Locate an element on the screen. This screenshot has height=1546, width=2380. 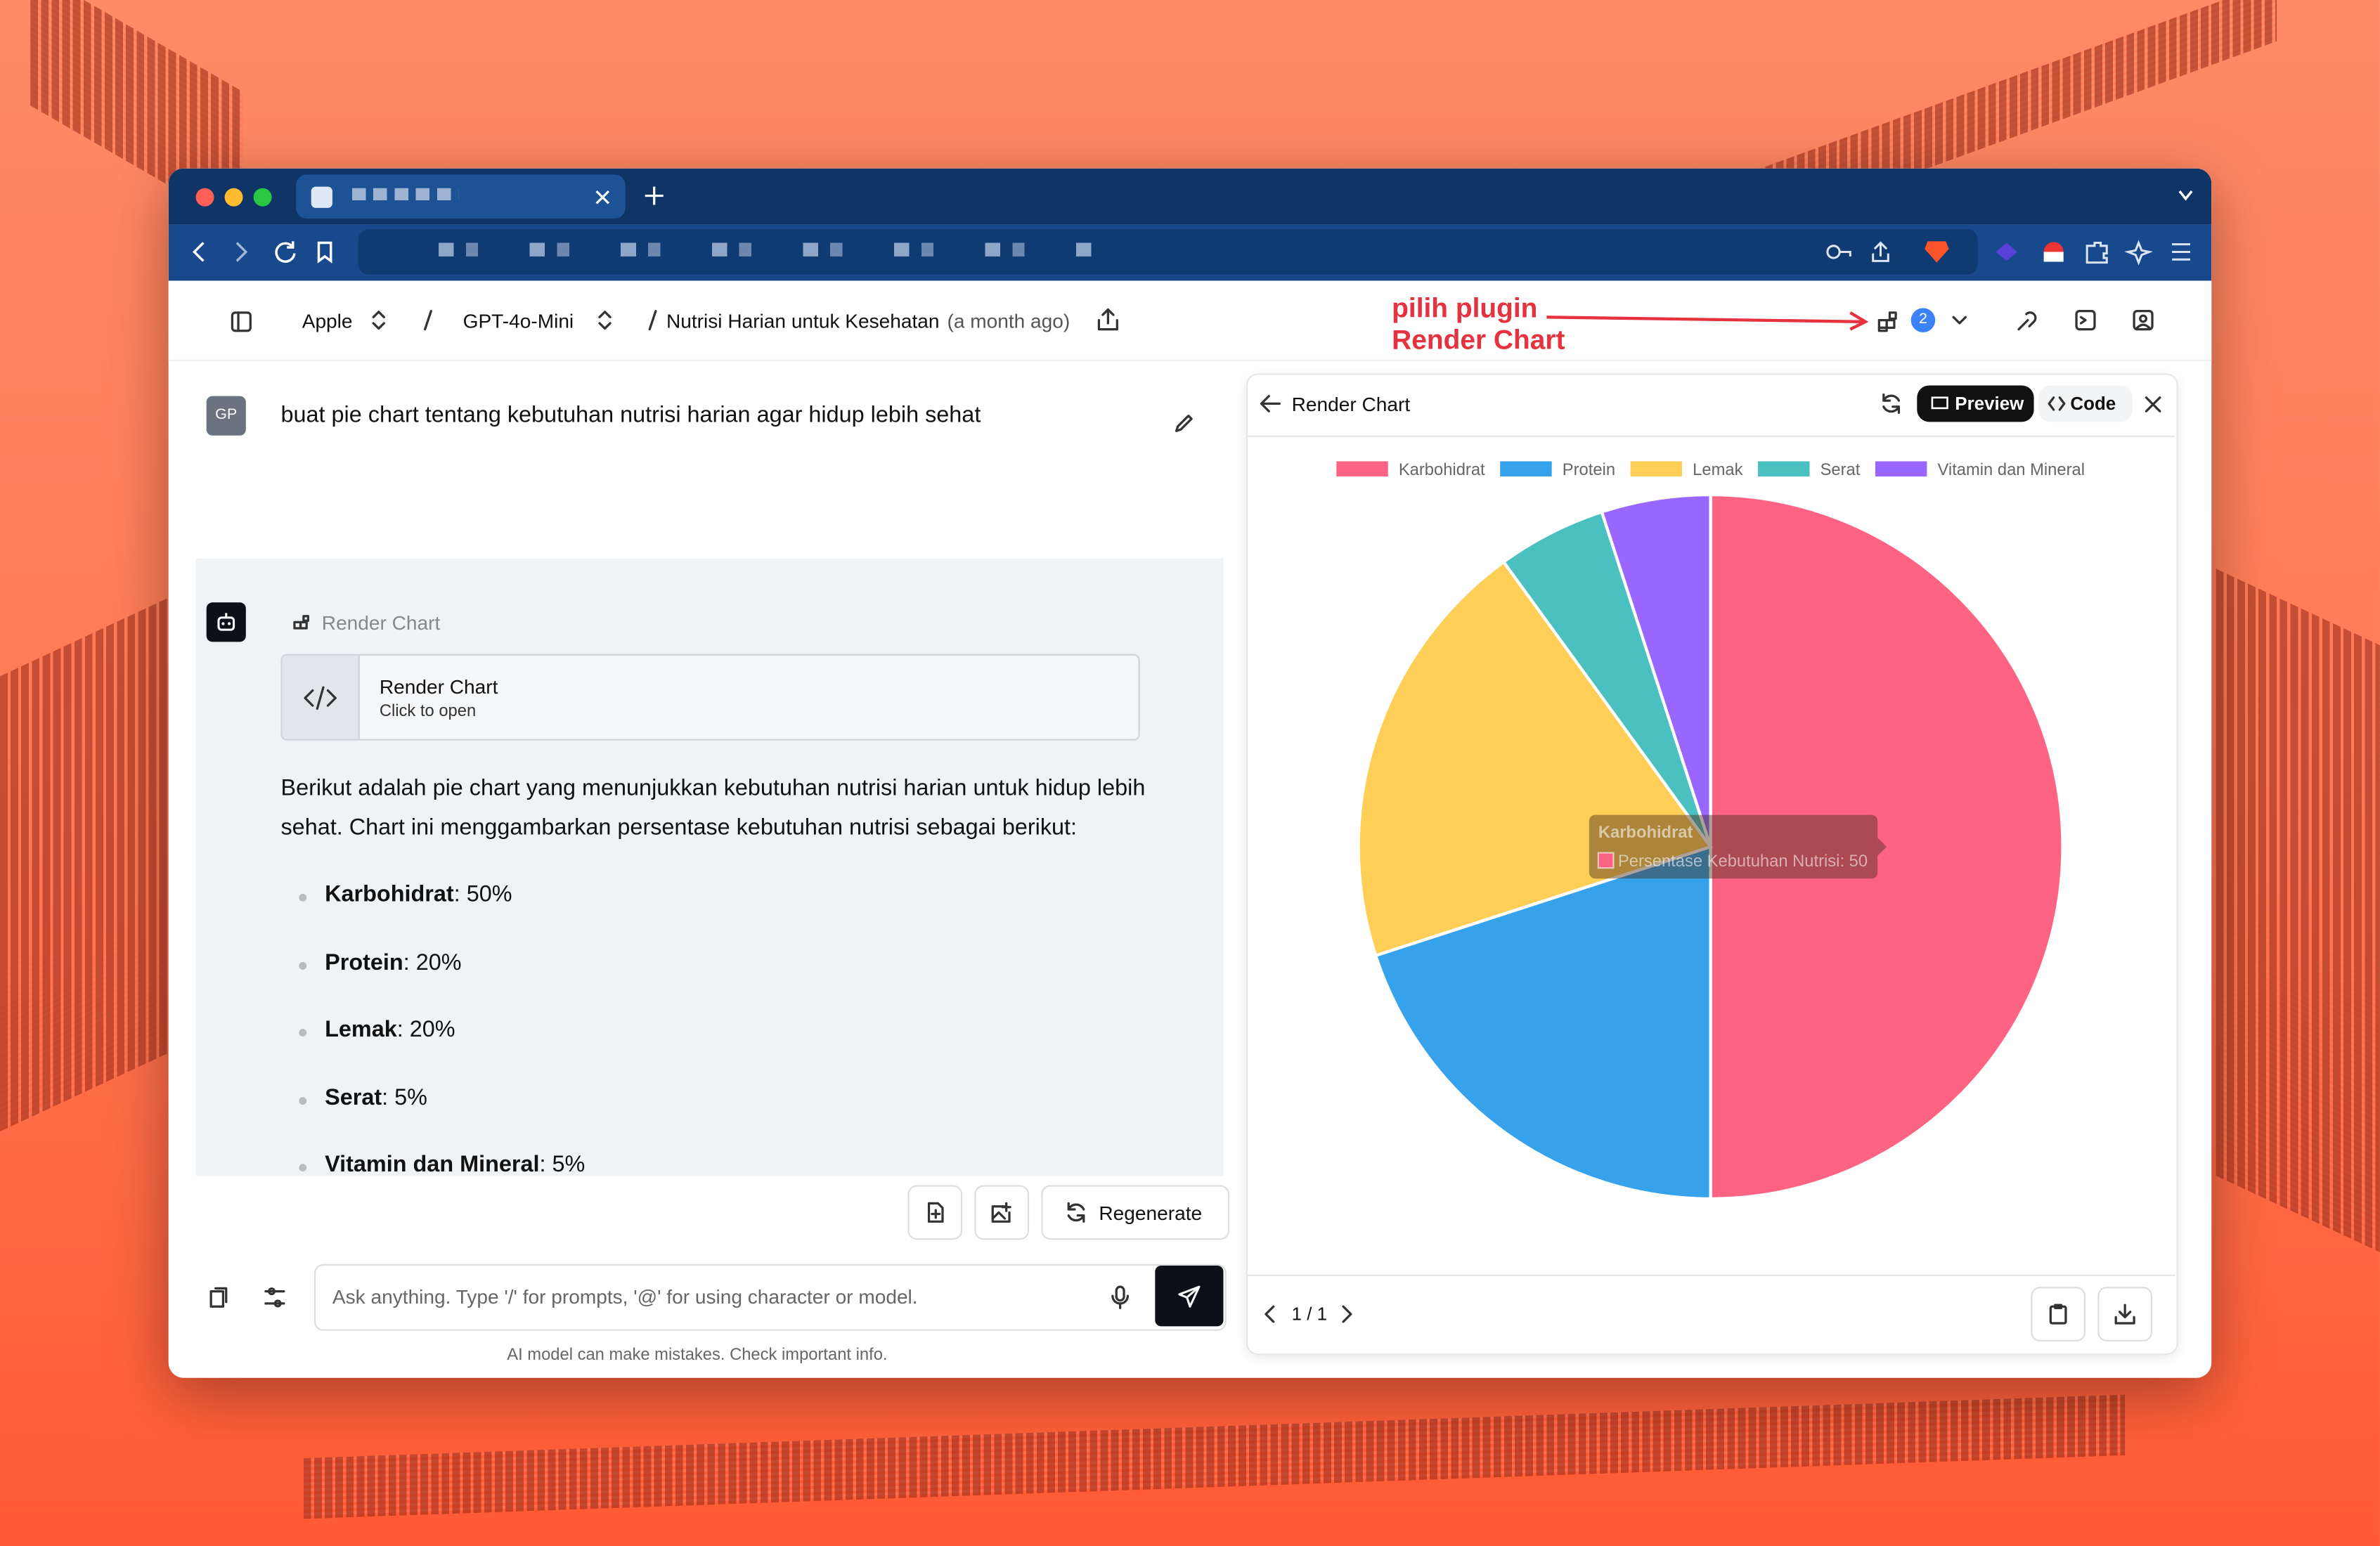
favicon is located at coordinates (322, 197).